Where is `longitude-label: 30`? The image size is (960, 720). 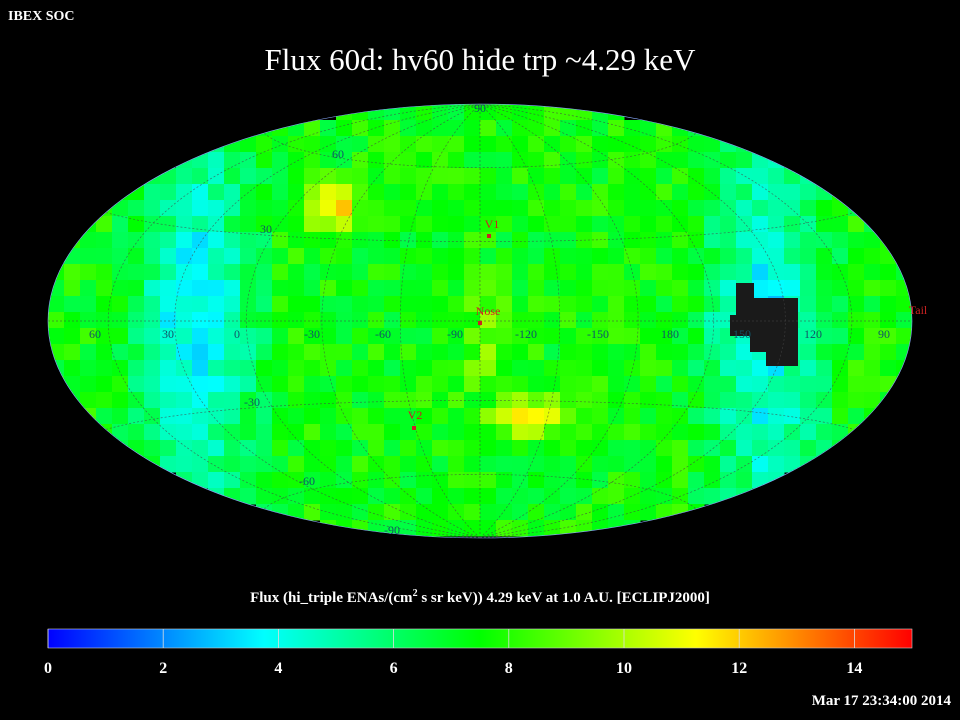
longitude-label: 30 is located at coordinates (168, 334).